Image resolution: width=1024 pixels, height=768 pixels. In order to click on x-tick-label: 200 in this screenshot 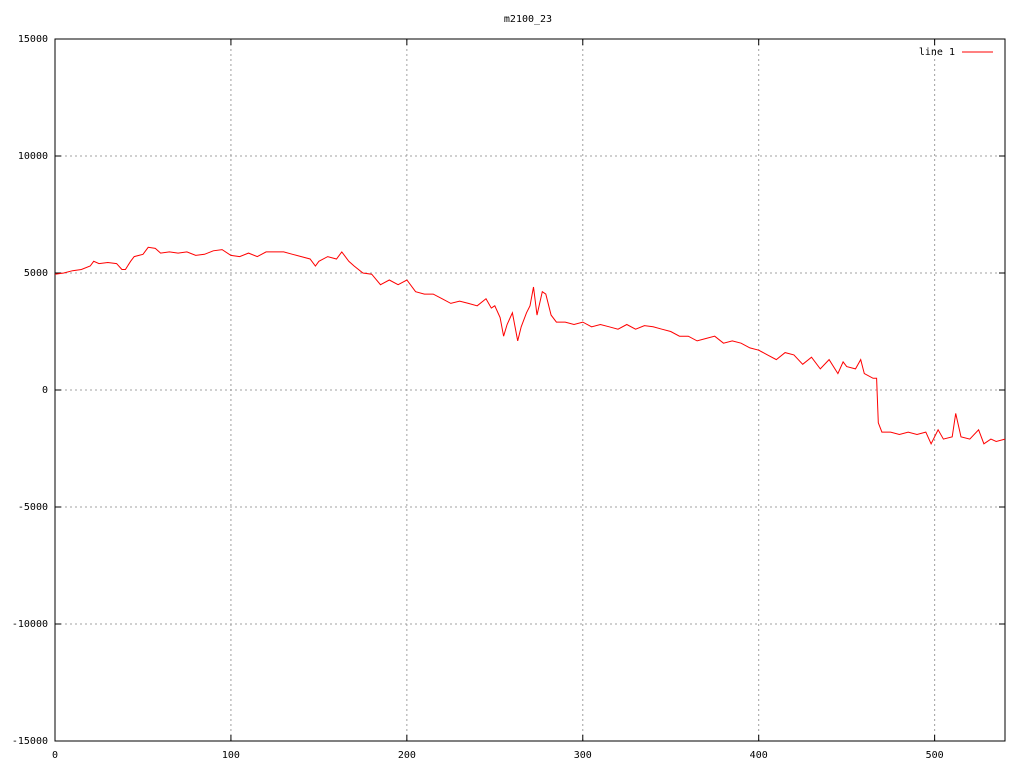, I will do `click(407, 755)`.